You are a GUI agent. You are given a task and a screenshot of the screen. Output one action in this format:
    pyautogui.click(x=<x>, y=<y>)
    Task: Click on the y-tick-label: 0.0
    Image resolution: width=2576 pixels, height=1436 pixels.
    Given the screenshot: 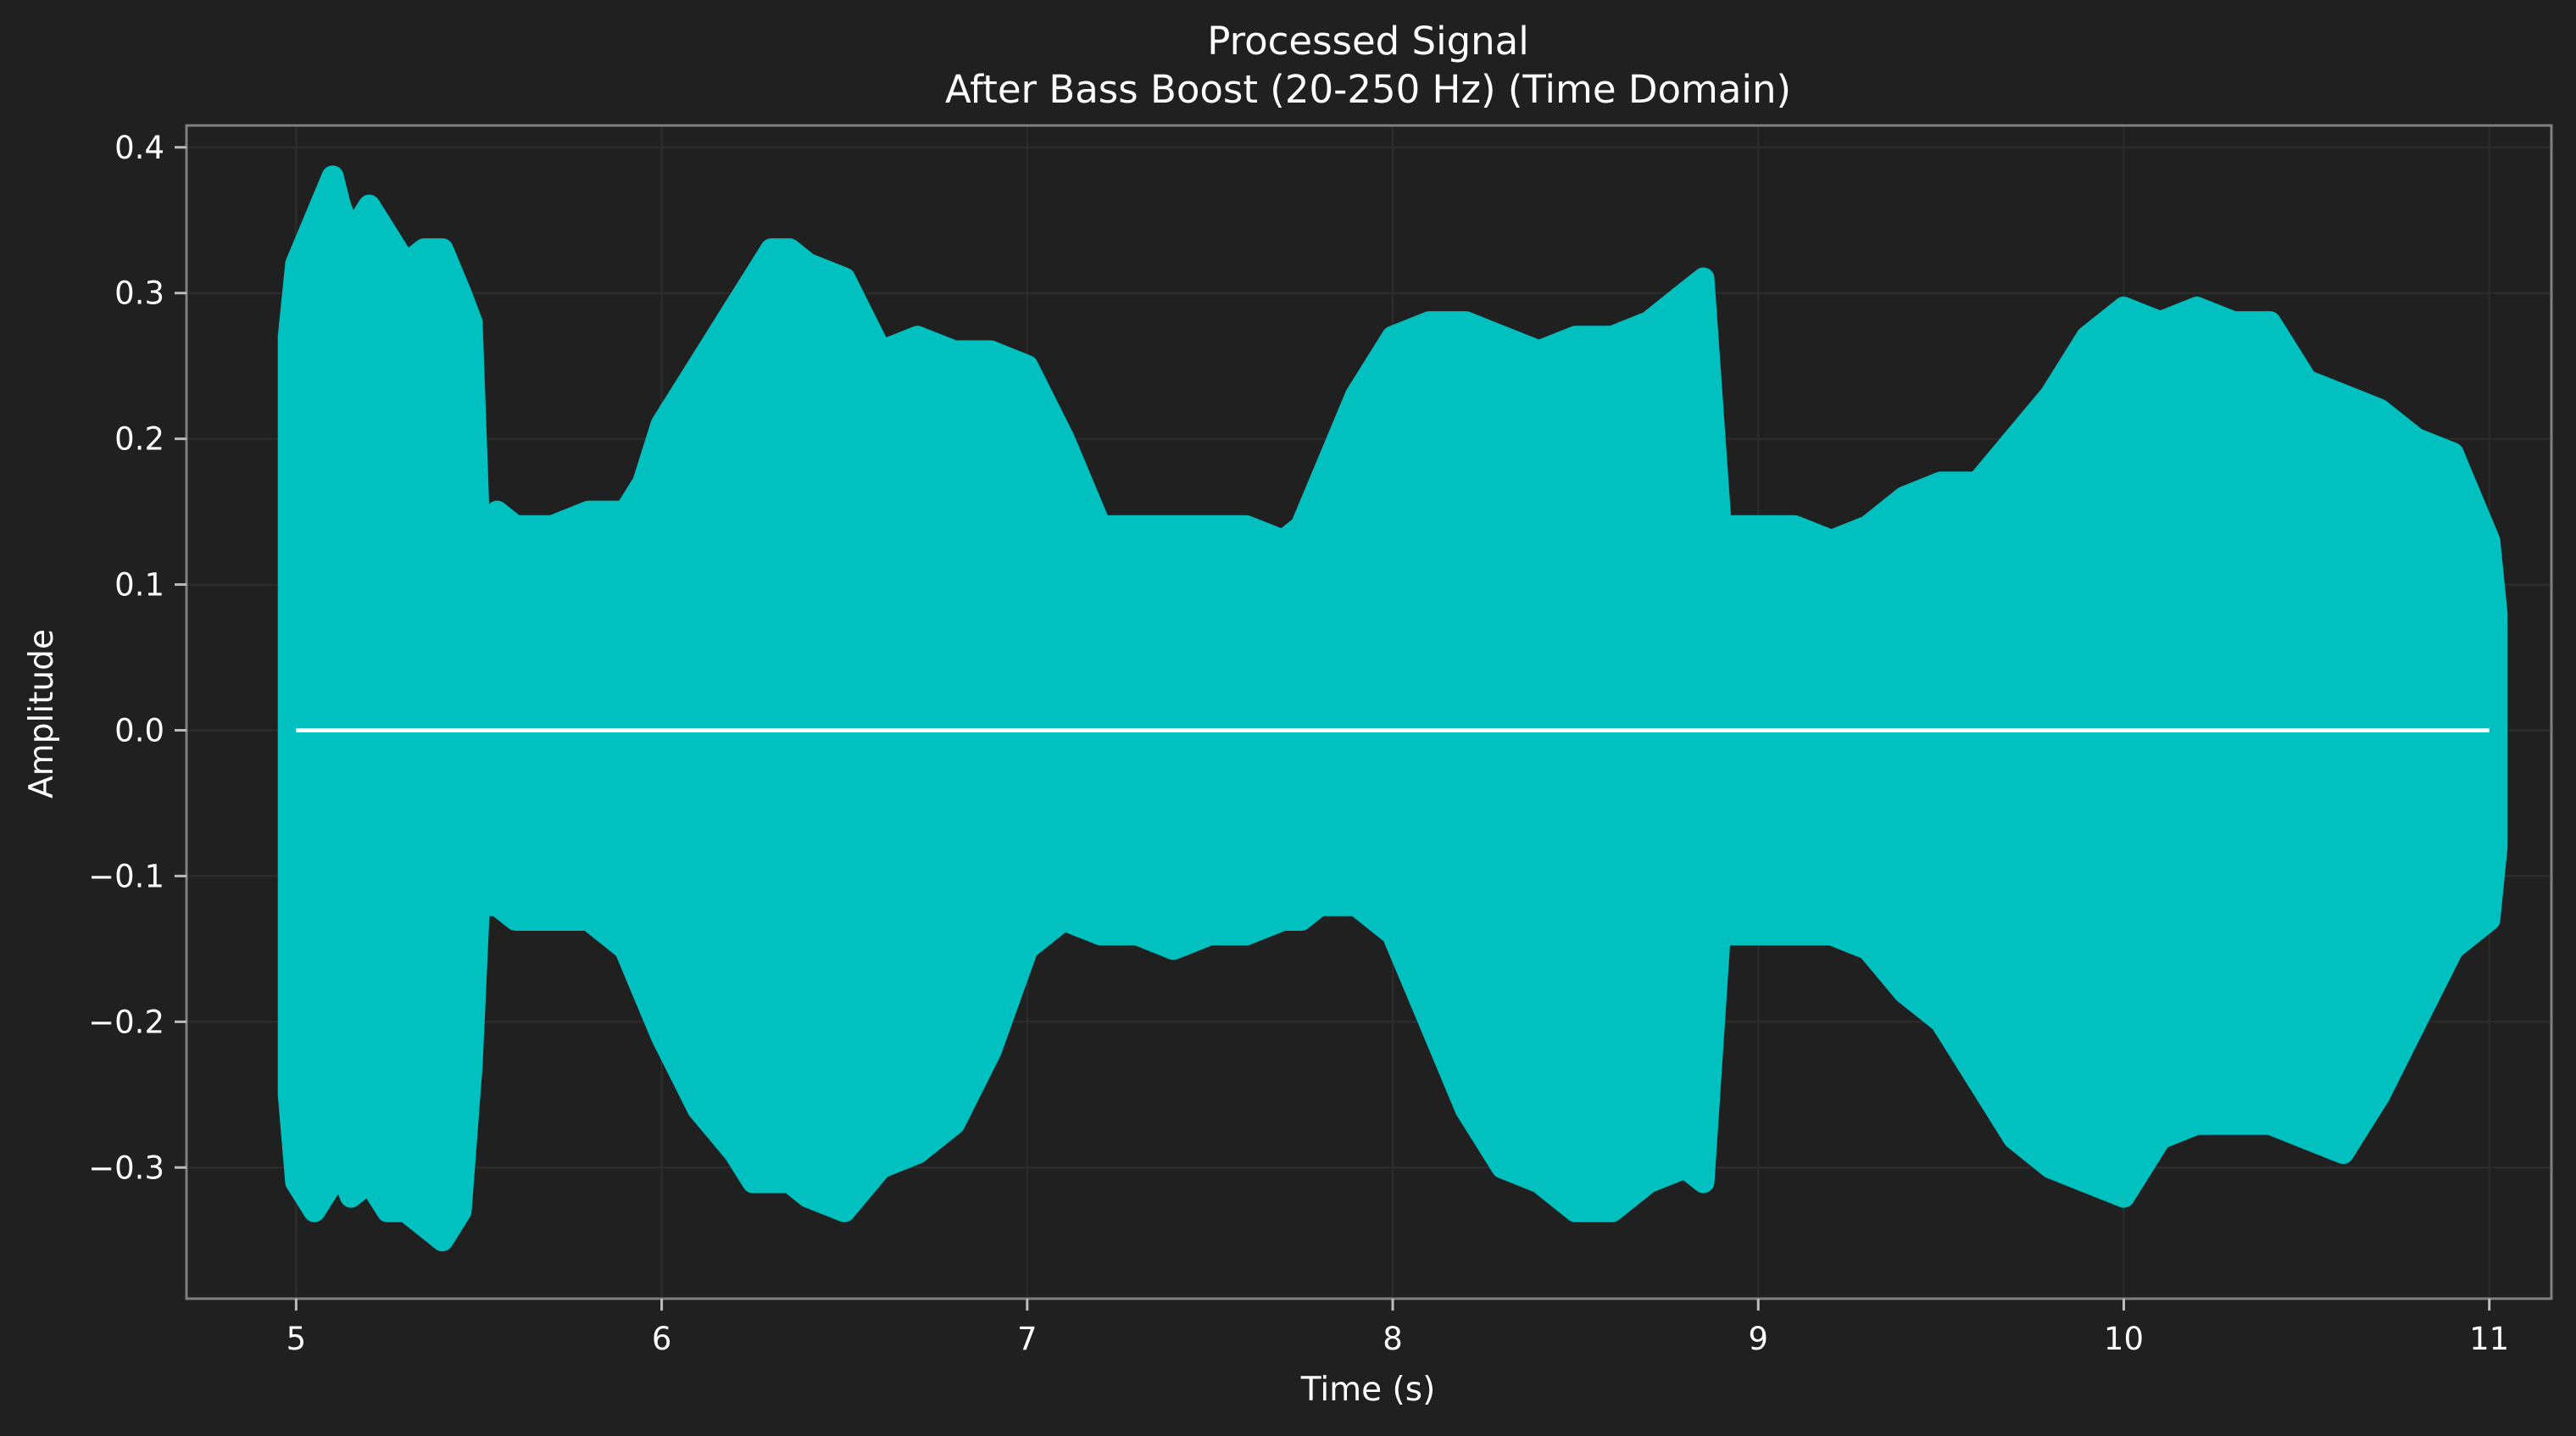 What is the action you would take?
    pyautogui.click(x=139, y=730)
    